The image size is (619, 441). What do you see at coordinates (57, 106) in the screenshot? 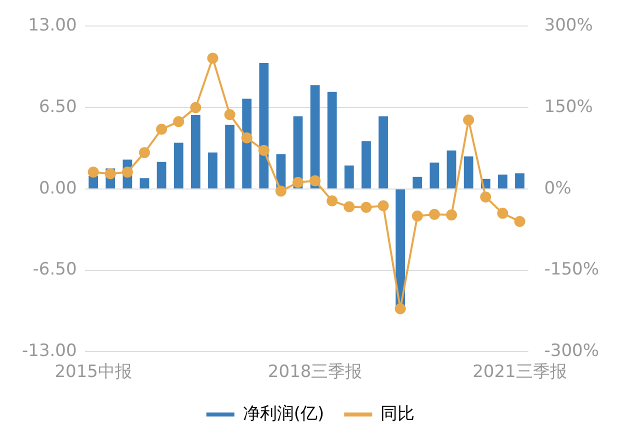
I see `y-tick-label: 6.50` at bounding box center [57, 106].